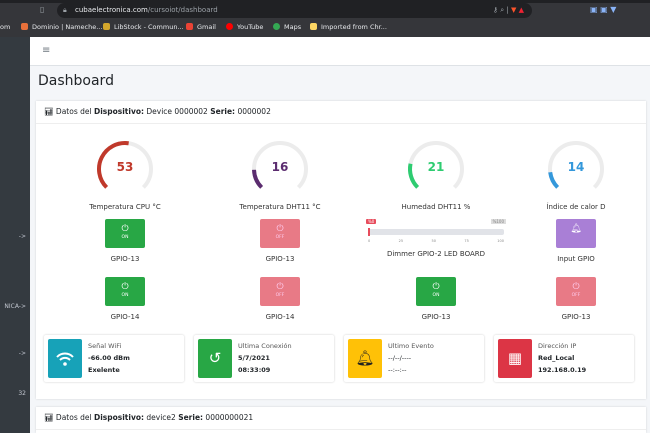  I want to click on info-box-last-connection: ↺ Ultima Conexión 5/7/2021 08:33:09, so click(264, 358).